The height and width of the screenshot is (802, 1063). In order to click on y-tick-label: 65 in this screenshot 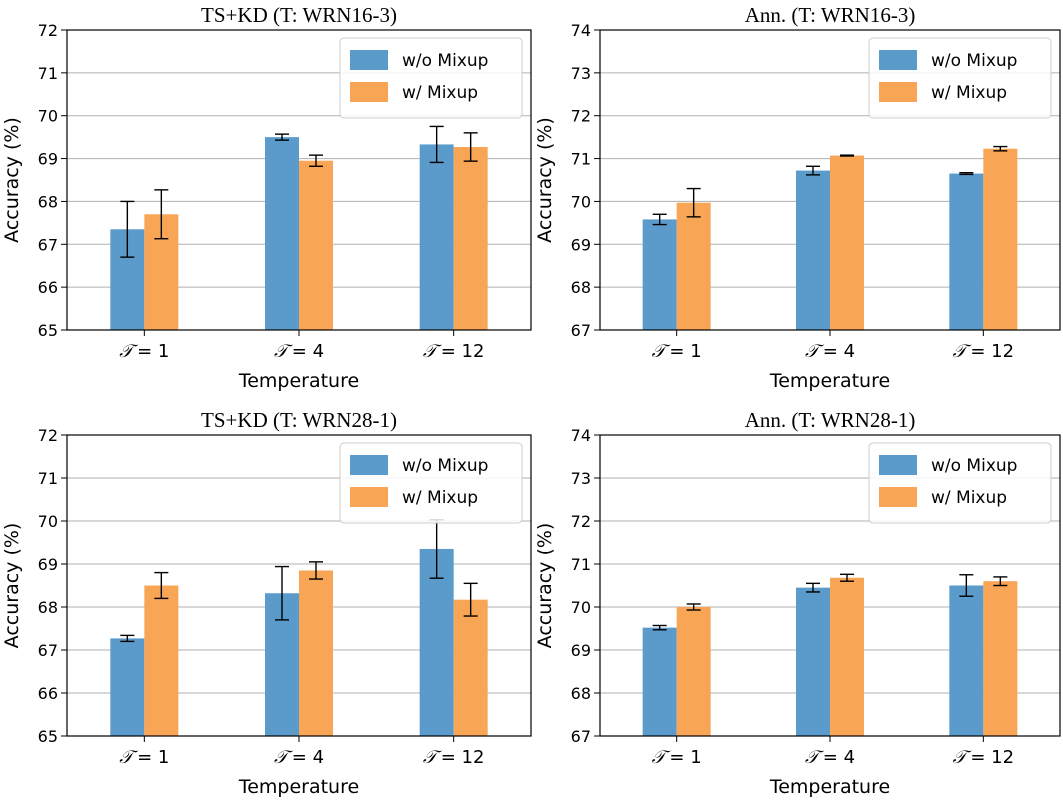, I will do `click(48, 330)`.